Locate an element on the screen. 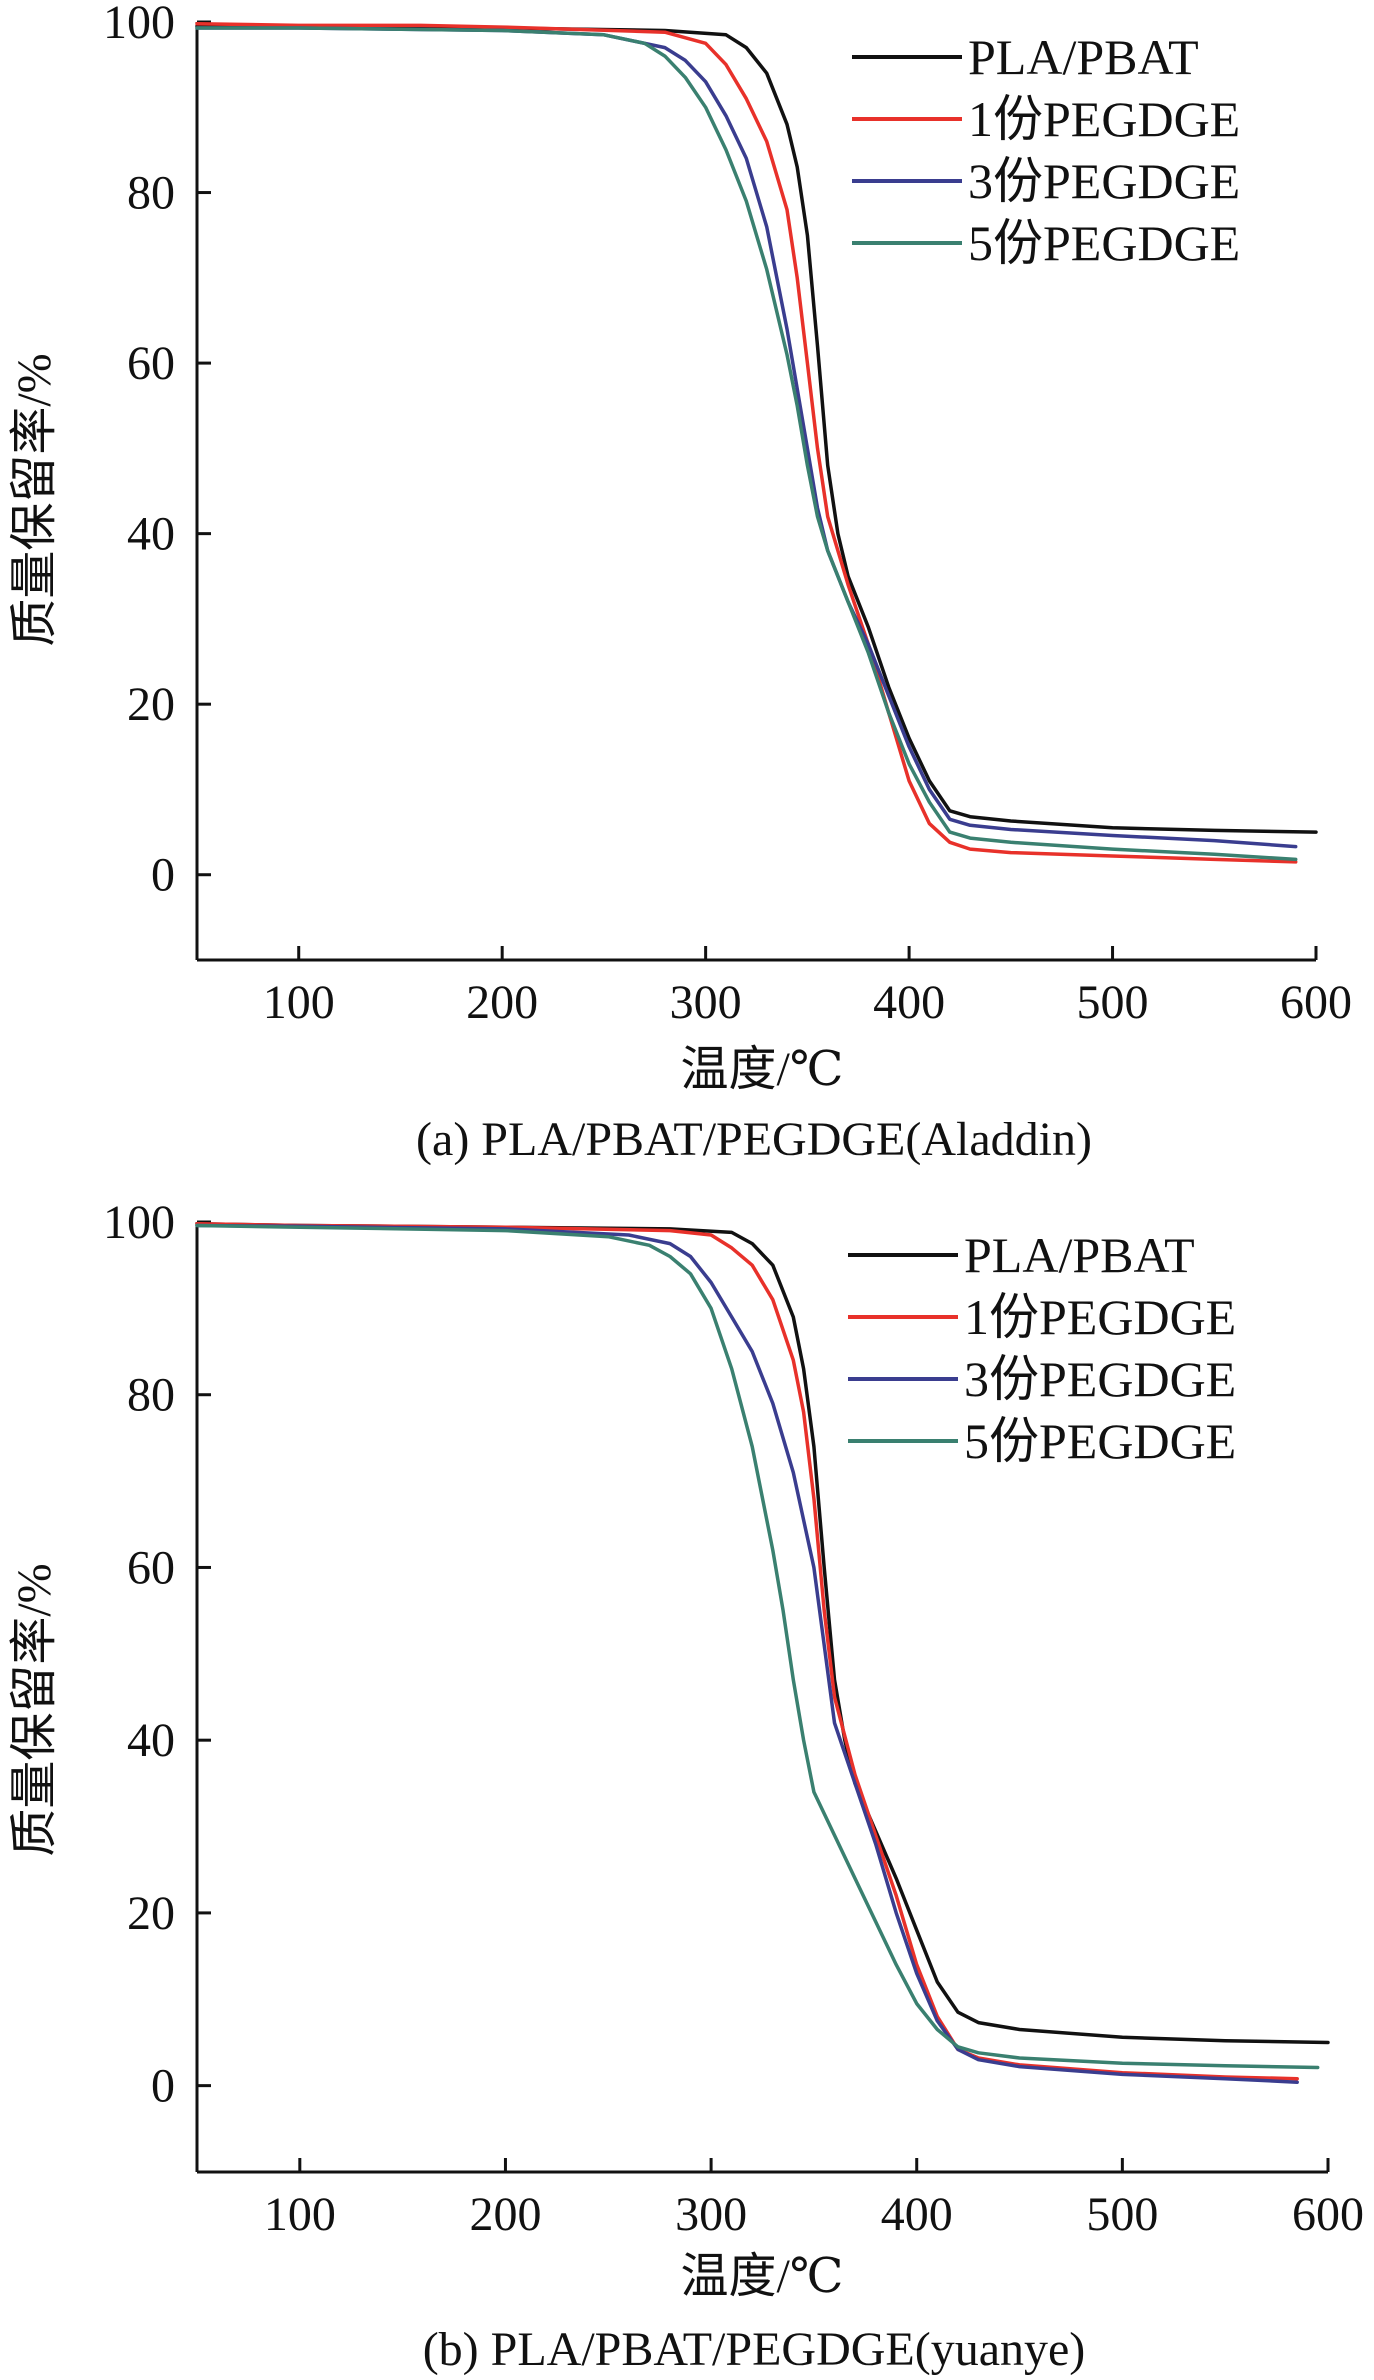 The width and height of the screenshot is (1374, 2380). panel-caption: (b) PLA/PBAT/PEGDGE(yuanye) is located at coordinates (754, 2349).